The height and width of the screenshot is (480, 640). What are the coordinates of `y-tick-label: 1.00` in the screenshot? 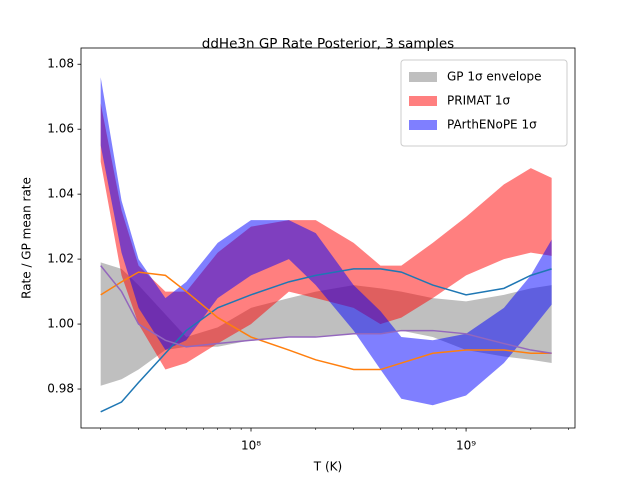 It's located at (60, 324).